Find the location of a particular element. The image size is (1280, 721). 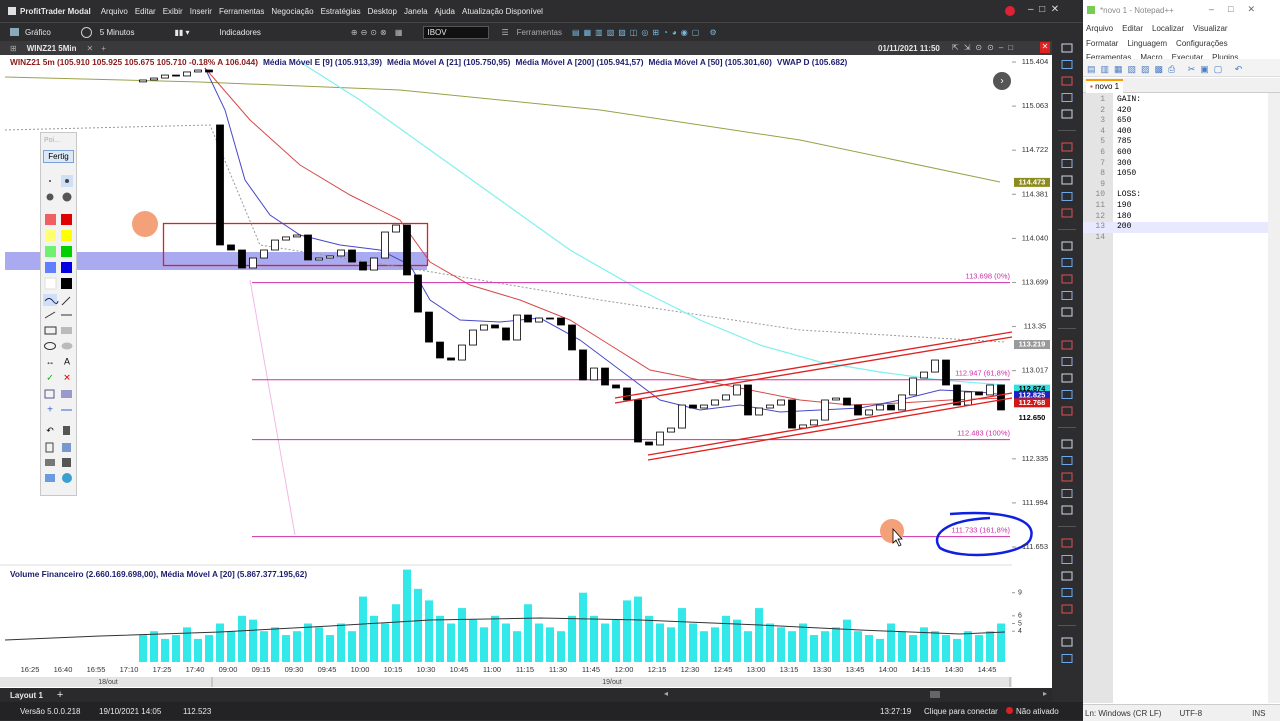

tool-add: + is located at coordinates (50, 410).